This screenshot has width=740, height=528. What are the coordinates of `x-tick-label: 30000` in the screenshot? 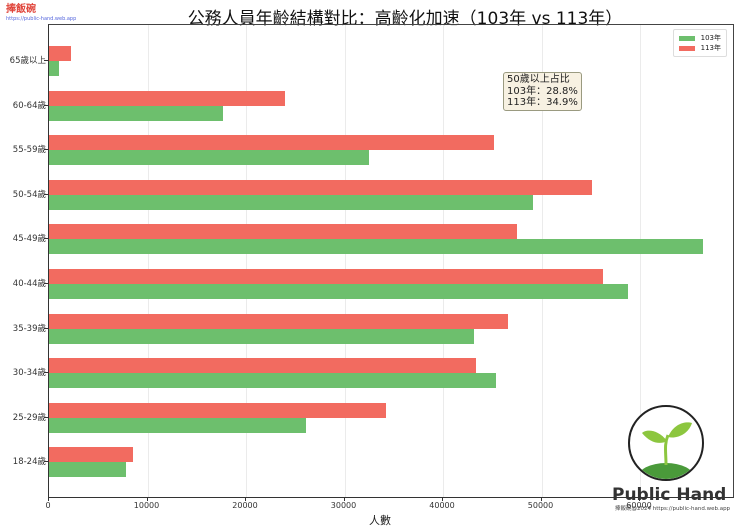 It's located at (343, 505).